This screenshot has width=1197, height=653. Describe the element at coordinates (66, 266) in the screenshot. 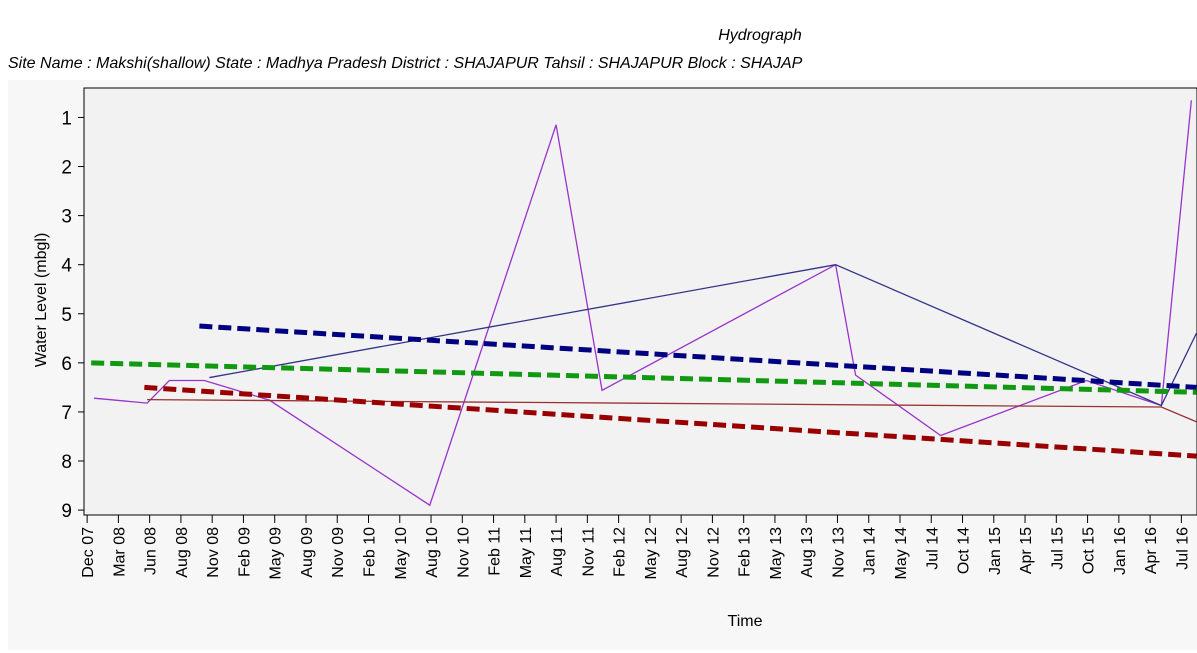

I see `y-tick-label: 4` at that location.